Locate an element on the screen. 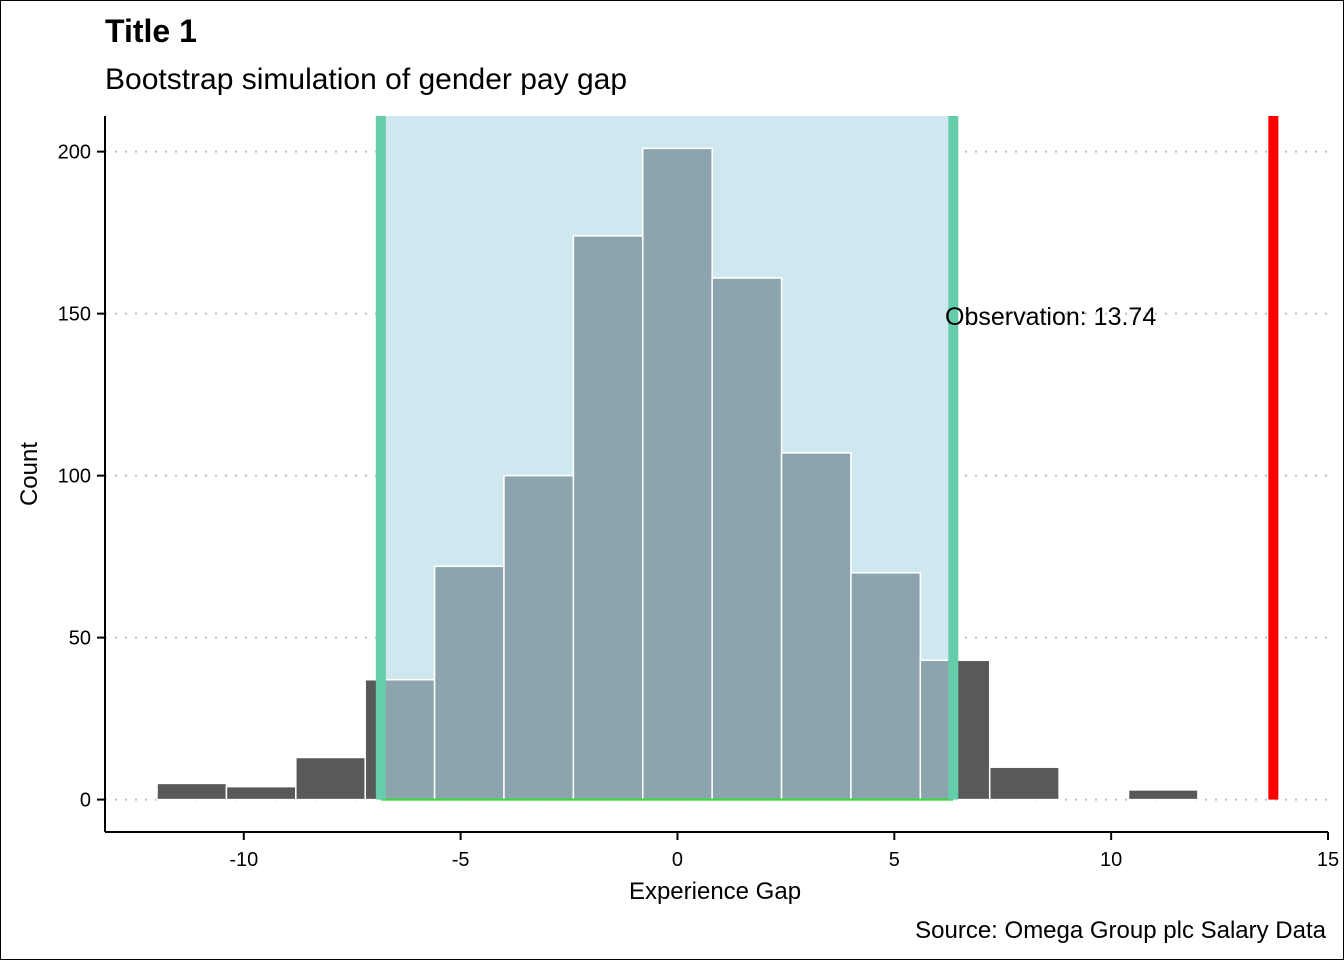  chart-caption: Source: Omega Group plc Salary Data is located at coordinates (1120, 930).